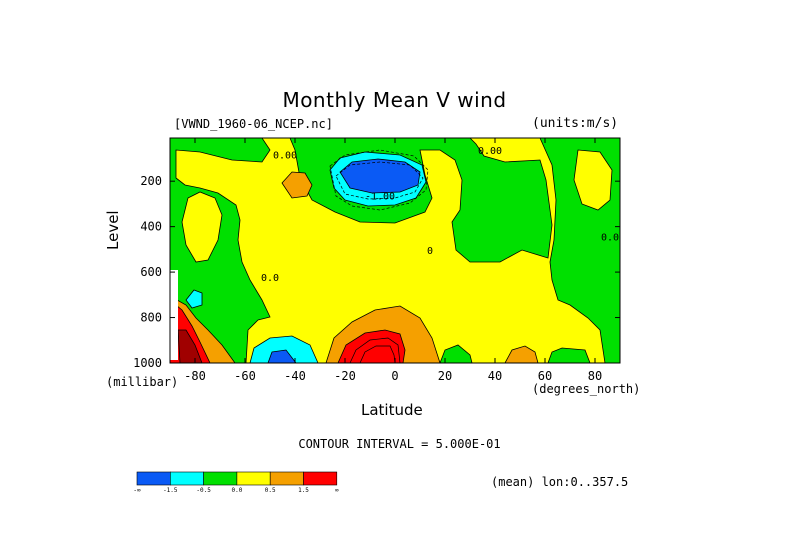 The image size is (789, 558). What do you see at coordinates (595, 376) in the screenshot?
I see `x-tick-label: 80` at bounding box center [595, 376].